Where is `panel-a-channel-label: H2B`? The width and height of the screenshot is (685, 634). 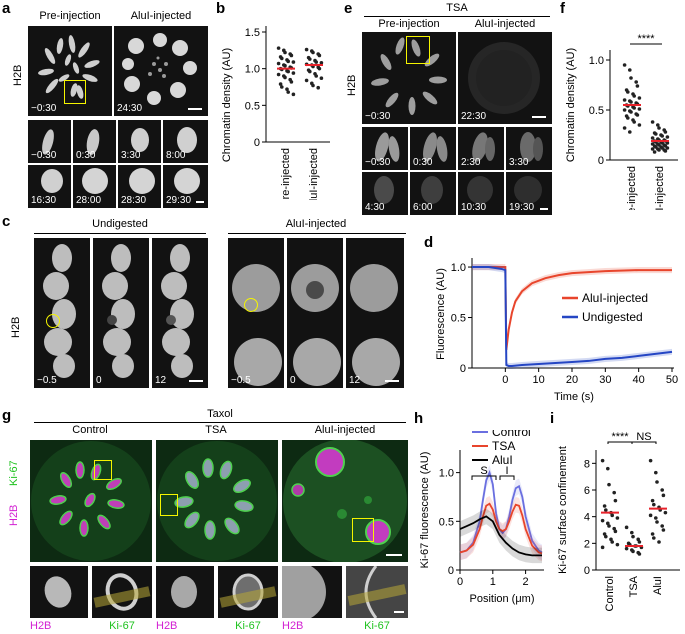
panel-a-channel-label: H2B is located at coordinates (18, 75).